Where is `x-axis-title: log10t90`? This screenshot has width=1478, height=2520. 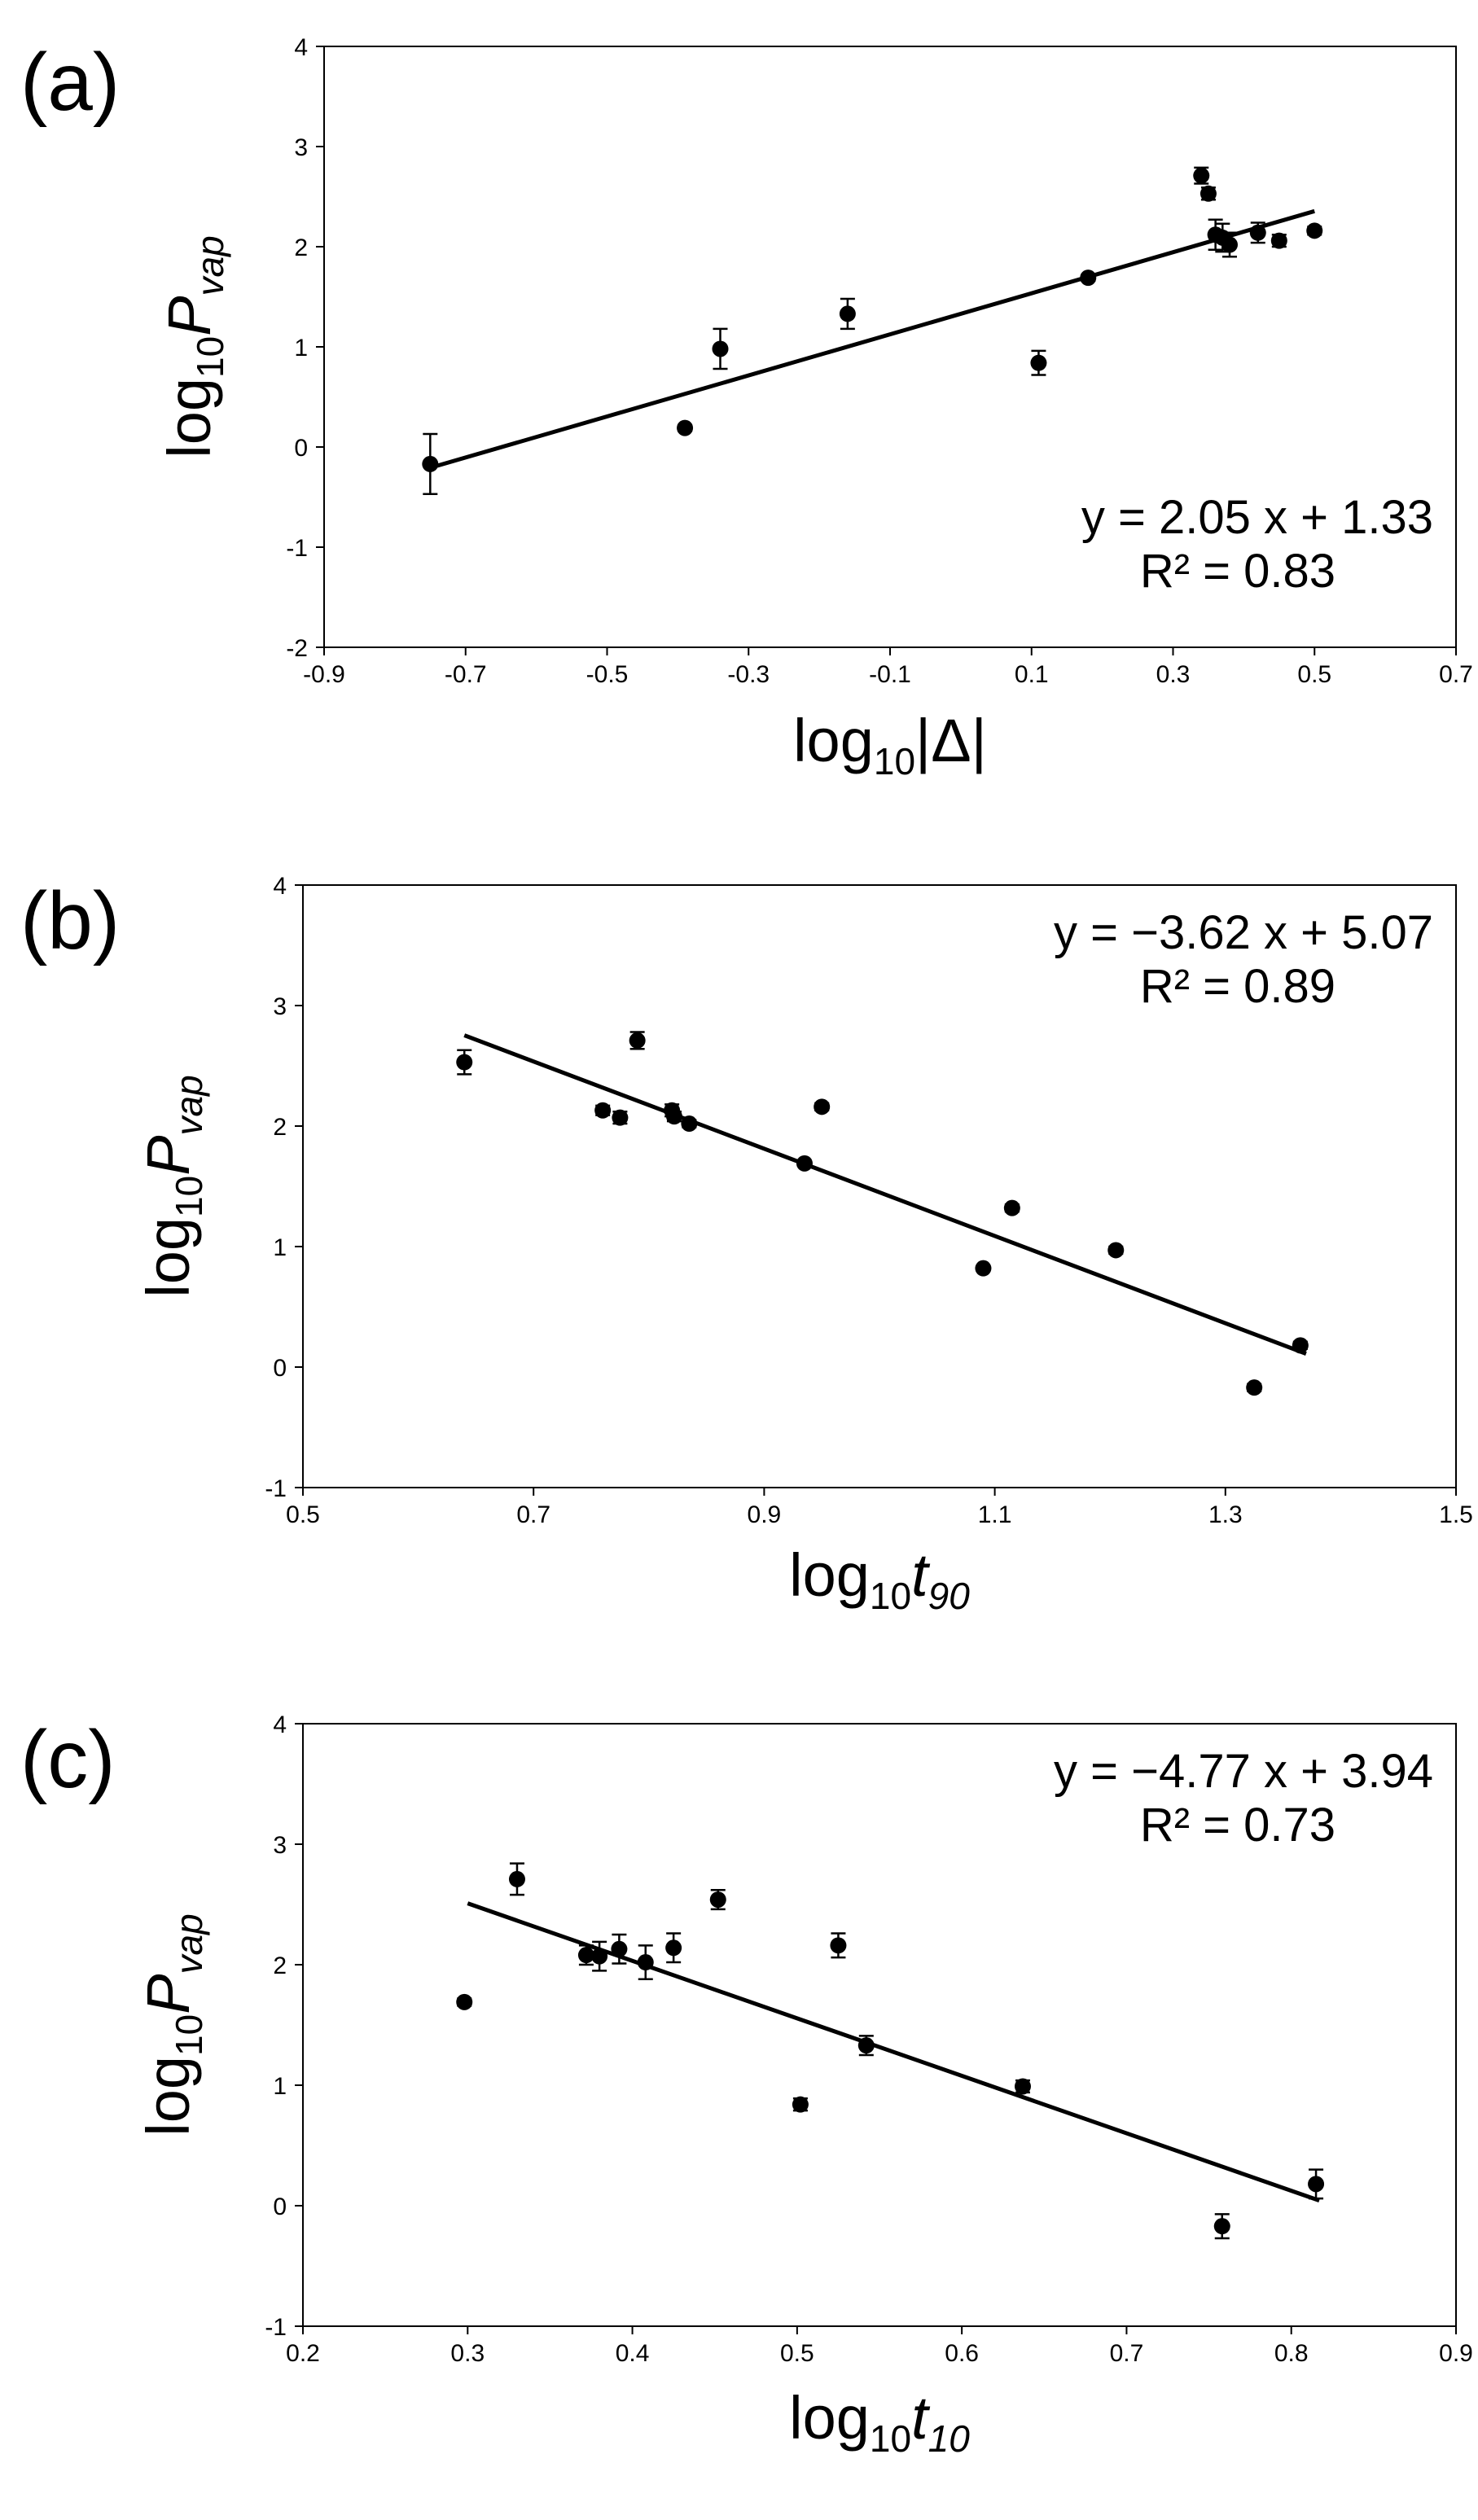 x-axis-title: log10t90 is located at coordinates (879, 1579).